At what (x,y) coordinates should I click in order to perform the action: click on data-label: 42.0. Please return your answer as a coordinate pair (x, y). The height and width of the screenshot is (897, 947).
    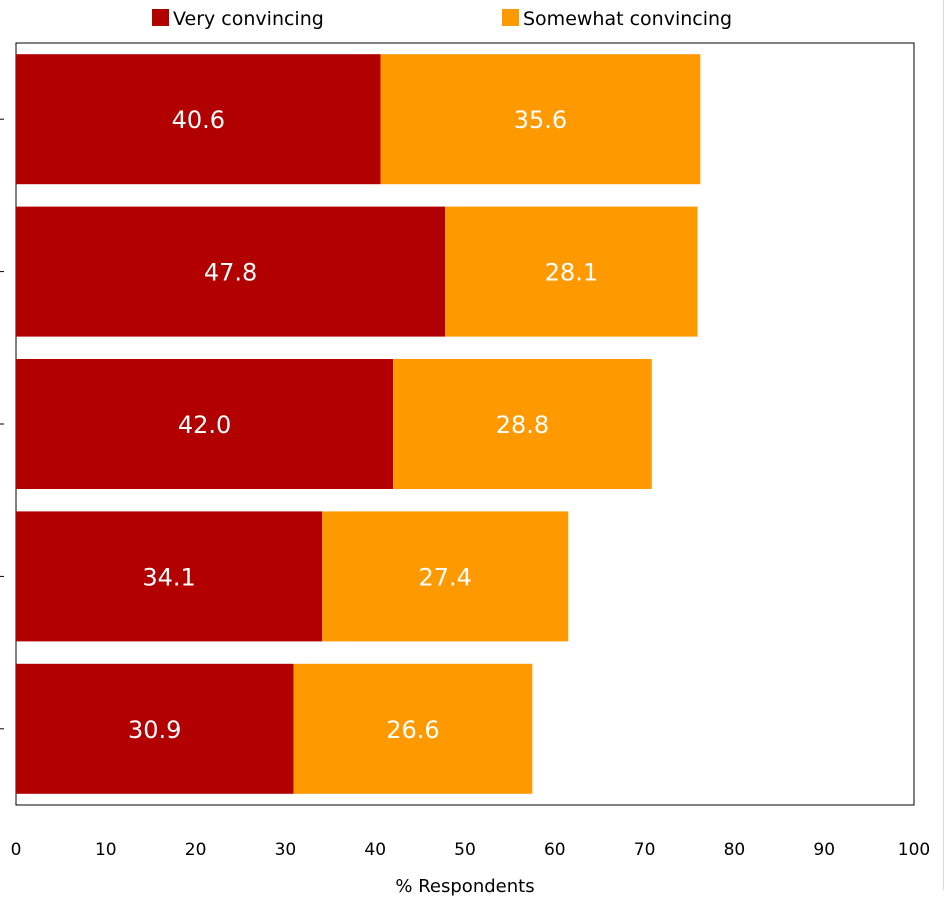
    Looking at the image, I should click on (204, 425).